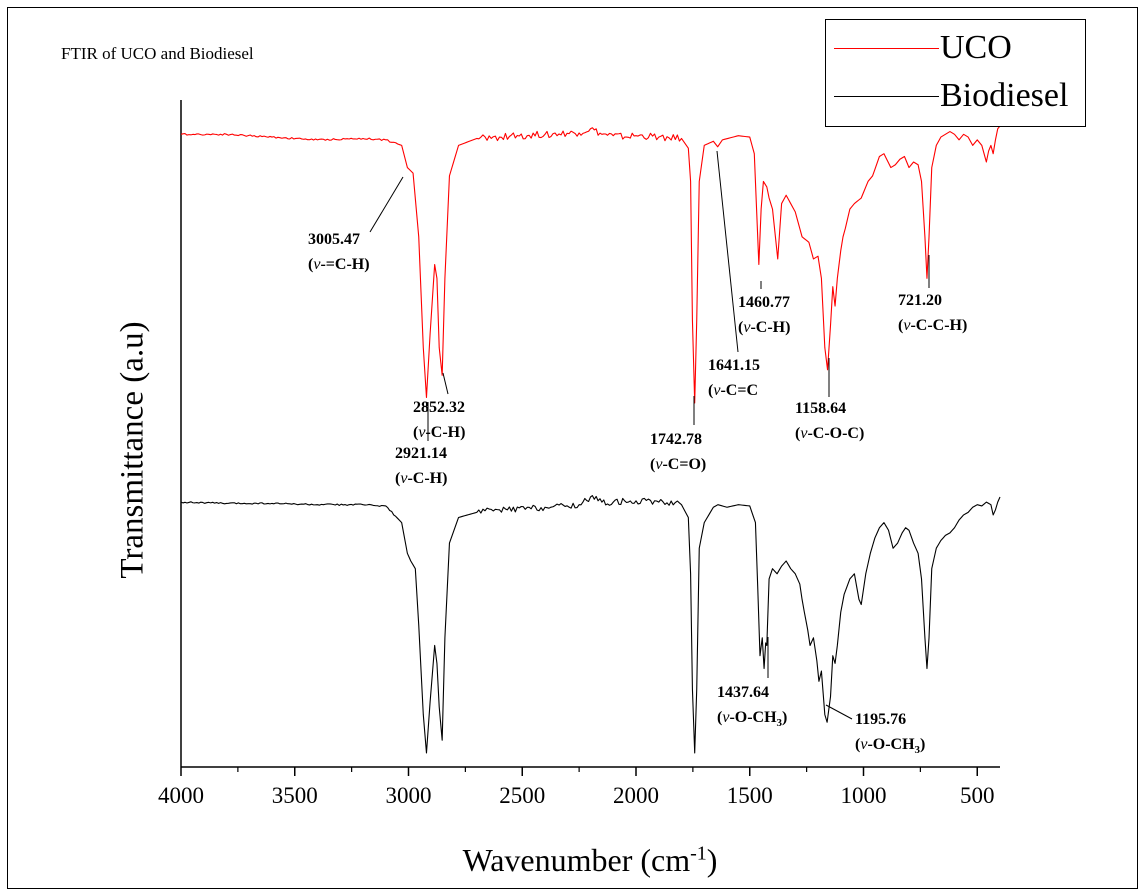 Image resolution: width=1147 pixels, height=896 pixels. Describe the element at coordinates (875, 730) in the screenshot. I see `peak-annotation-1195-76: 1195.76 (v-O-CH3)` at that location.